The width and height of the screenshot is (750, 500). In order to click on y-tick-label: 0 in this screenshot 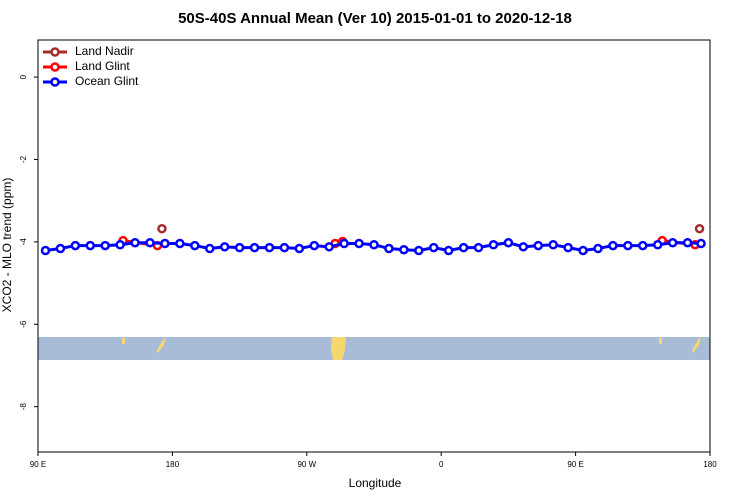, I will do `click(23, 76)`.